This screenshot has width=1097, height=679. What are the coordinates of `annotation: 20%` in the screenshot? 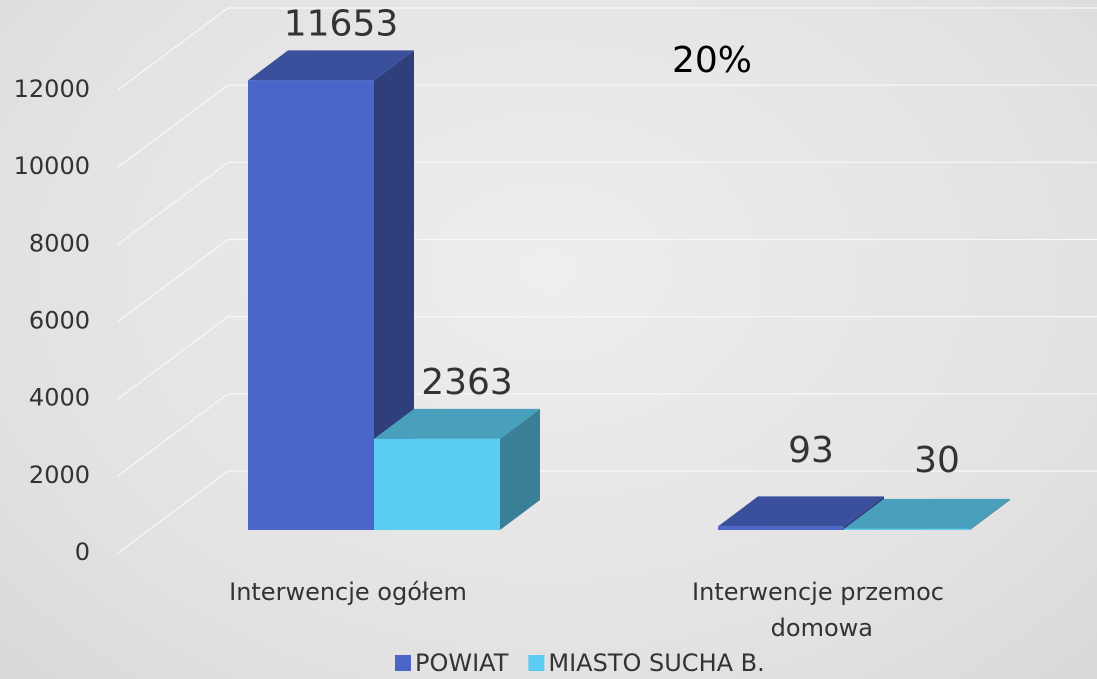 It's located at (712, 60).